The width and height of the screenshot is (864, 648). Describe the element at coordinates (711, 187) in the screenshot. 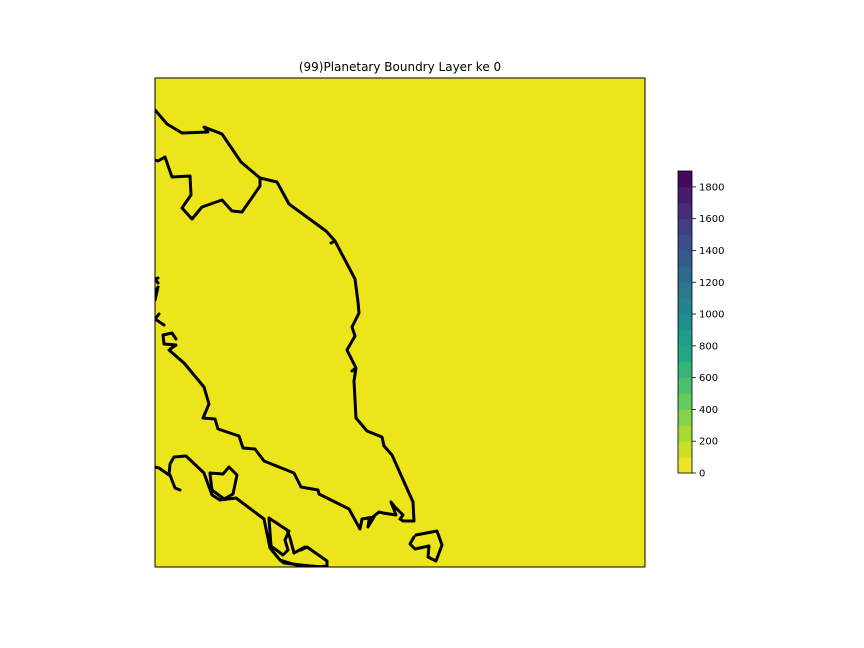

I see `colorbar-tick-label: 1800` at that location.